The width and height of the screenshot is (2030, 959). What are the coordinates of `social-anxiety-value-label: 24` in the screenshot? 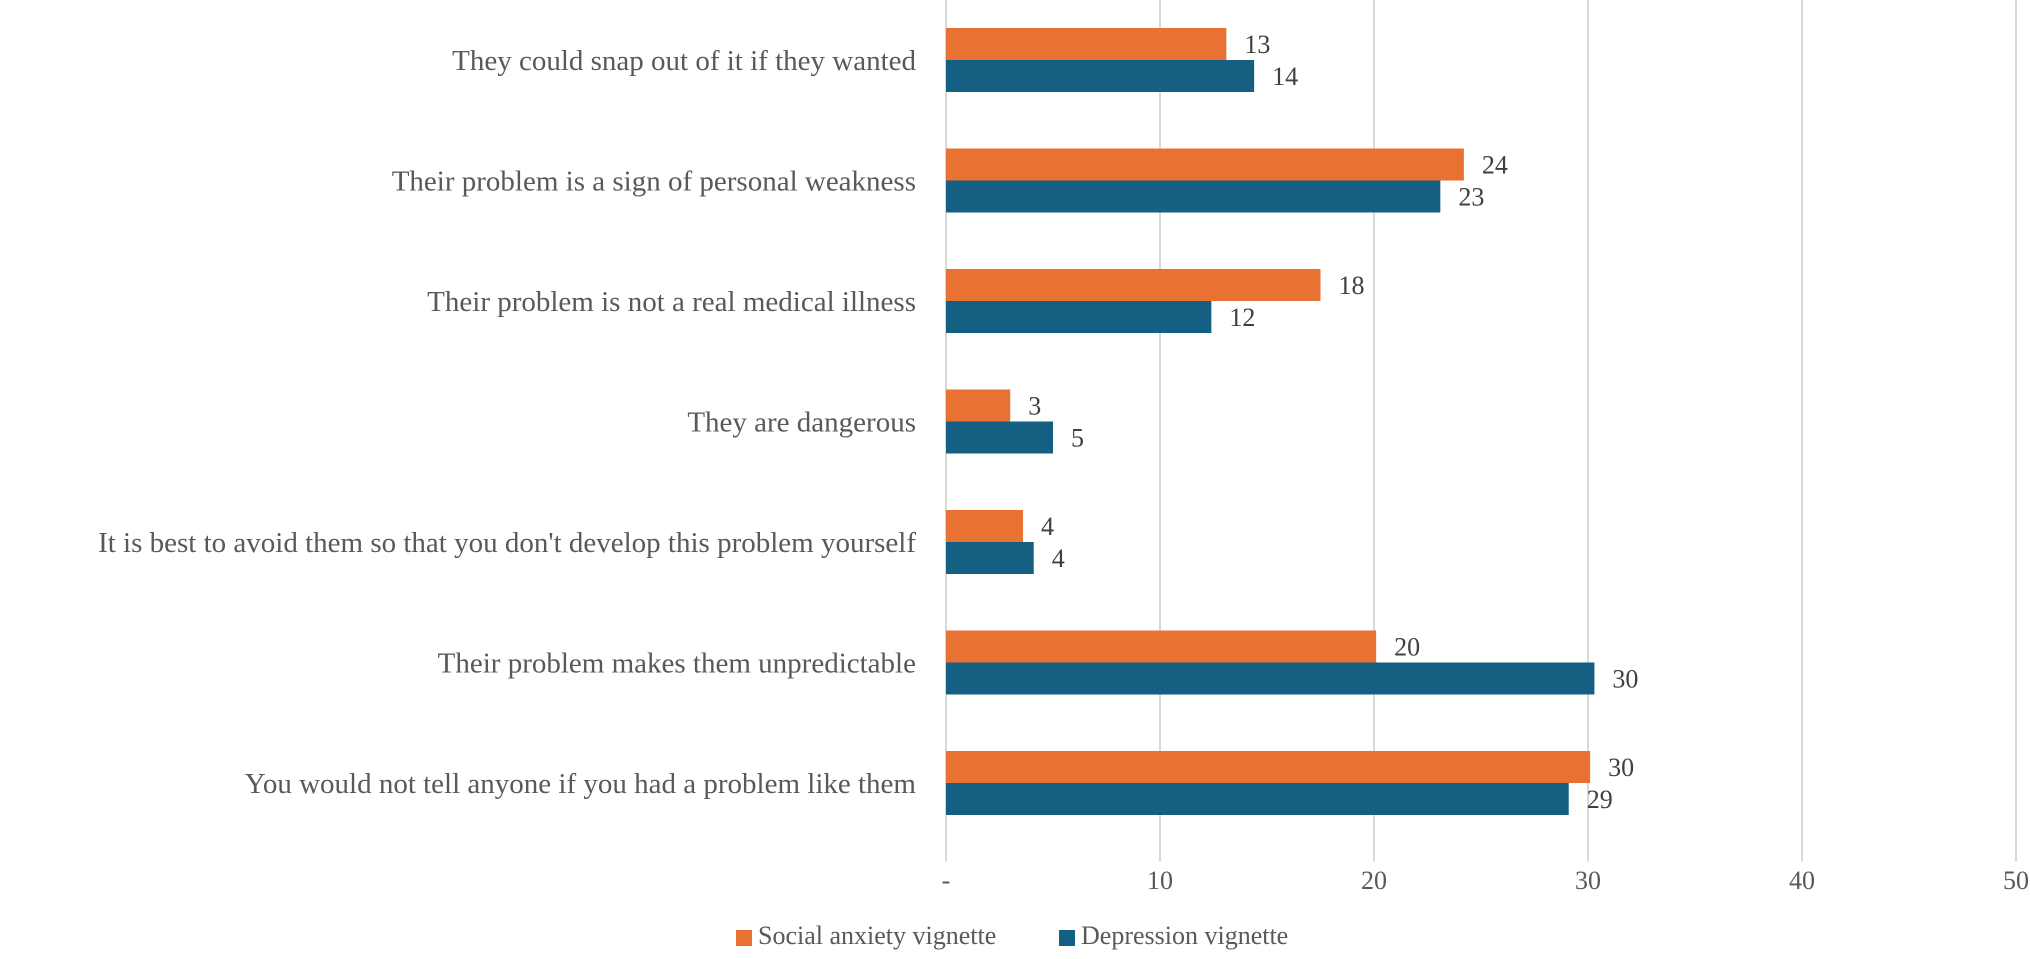 It's located at (1495, 165).